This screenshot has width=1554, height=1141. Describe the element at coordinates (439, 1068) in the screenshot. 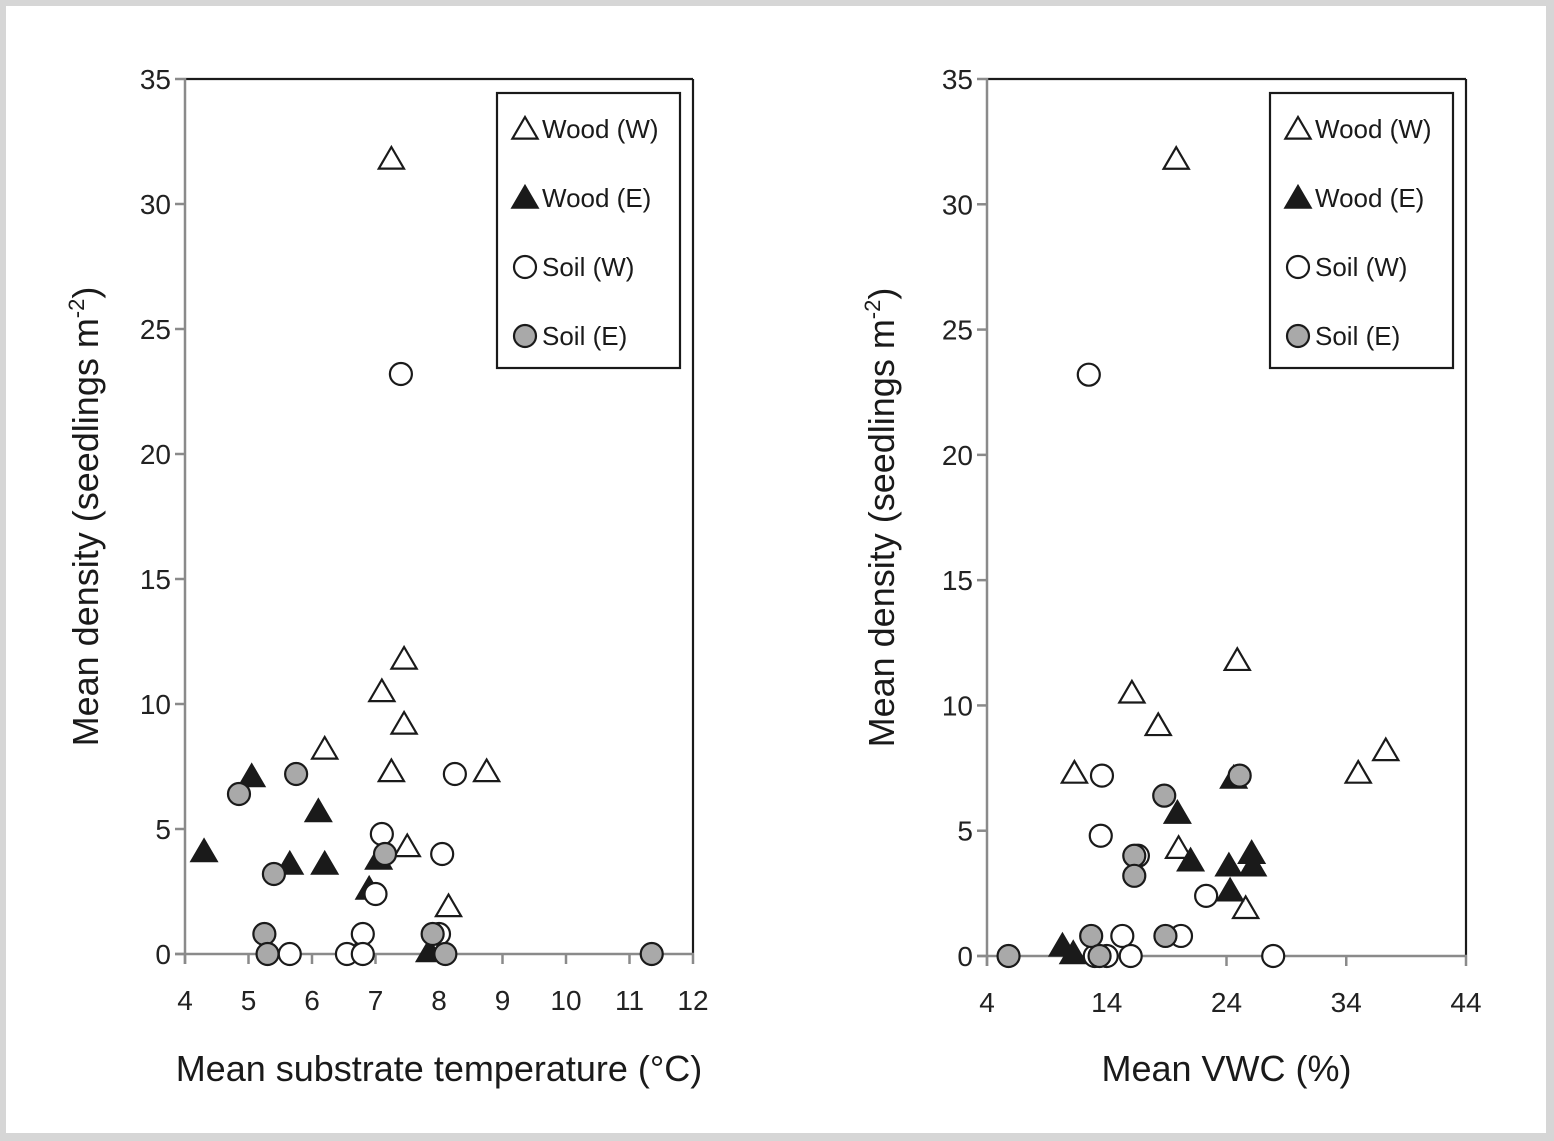

I see `x-axis-title: Mean substrate temperature (°C)` at that location.